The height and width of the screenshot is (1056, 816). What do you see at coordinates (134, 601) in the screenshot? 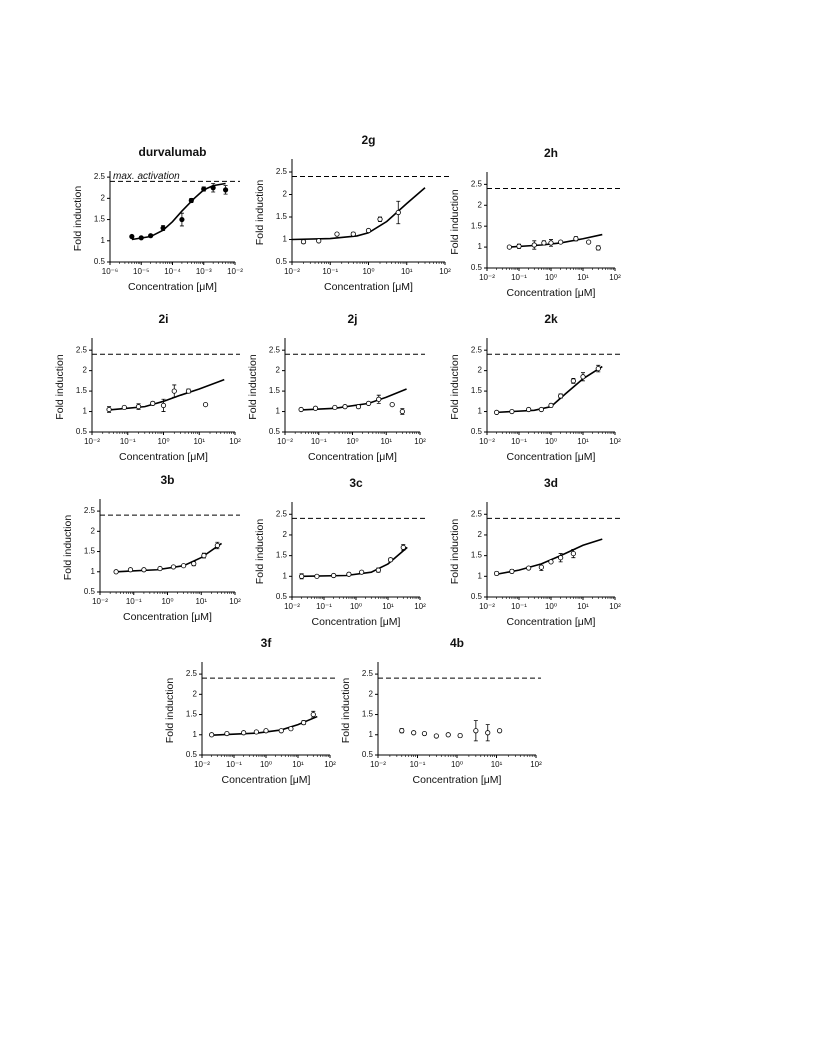
I see `x-tick-label: 10⁻¹` at bounding box center [134, 601].